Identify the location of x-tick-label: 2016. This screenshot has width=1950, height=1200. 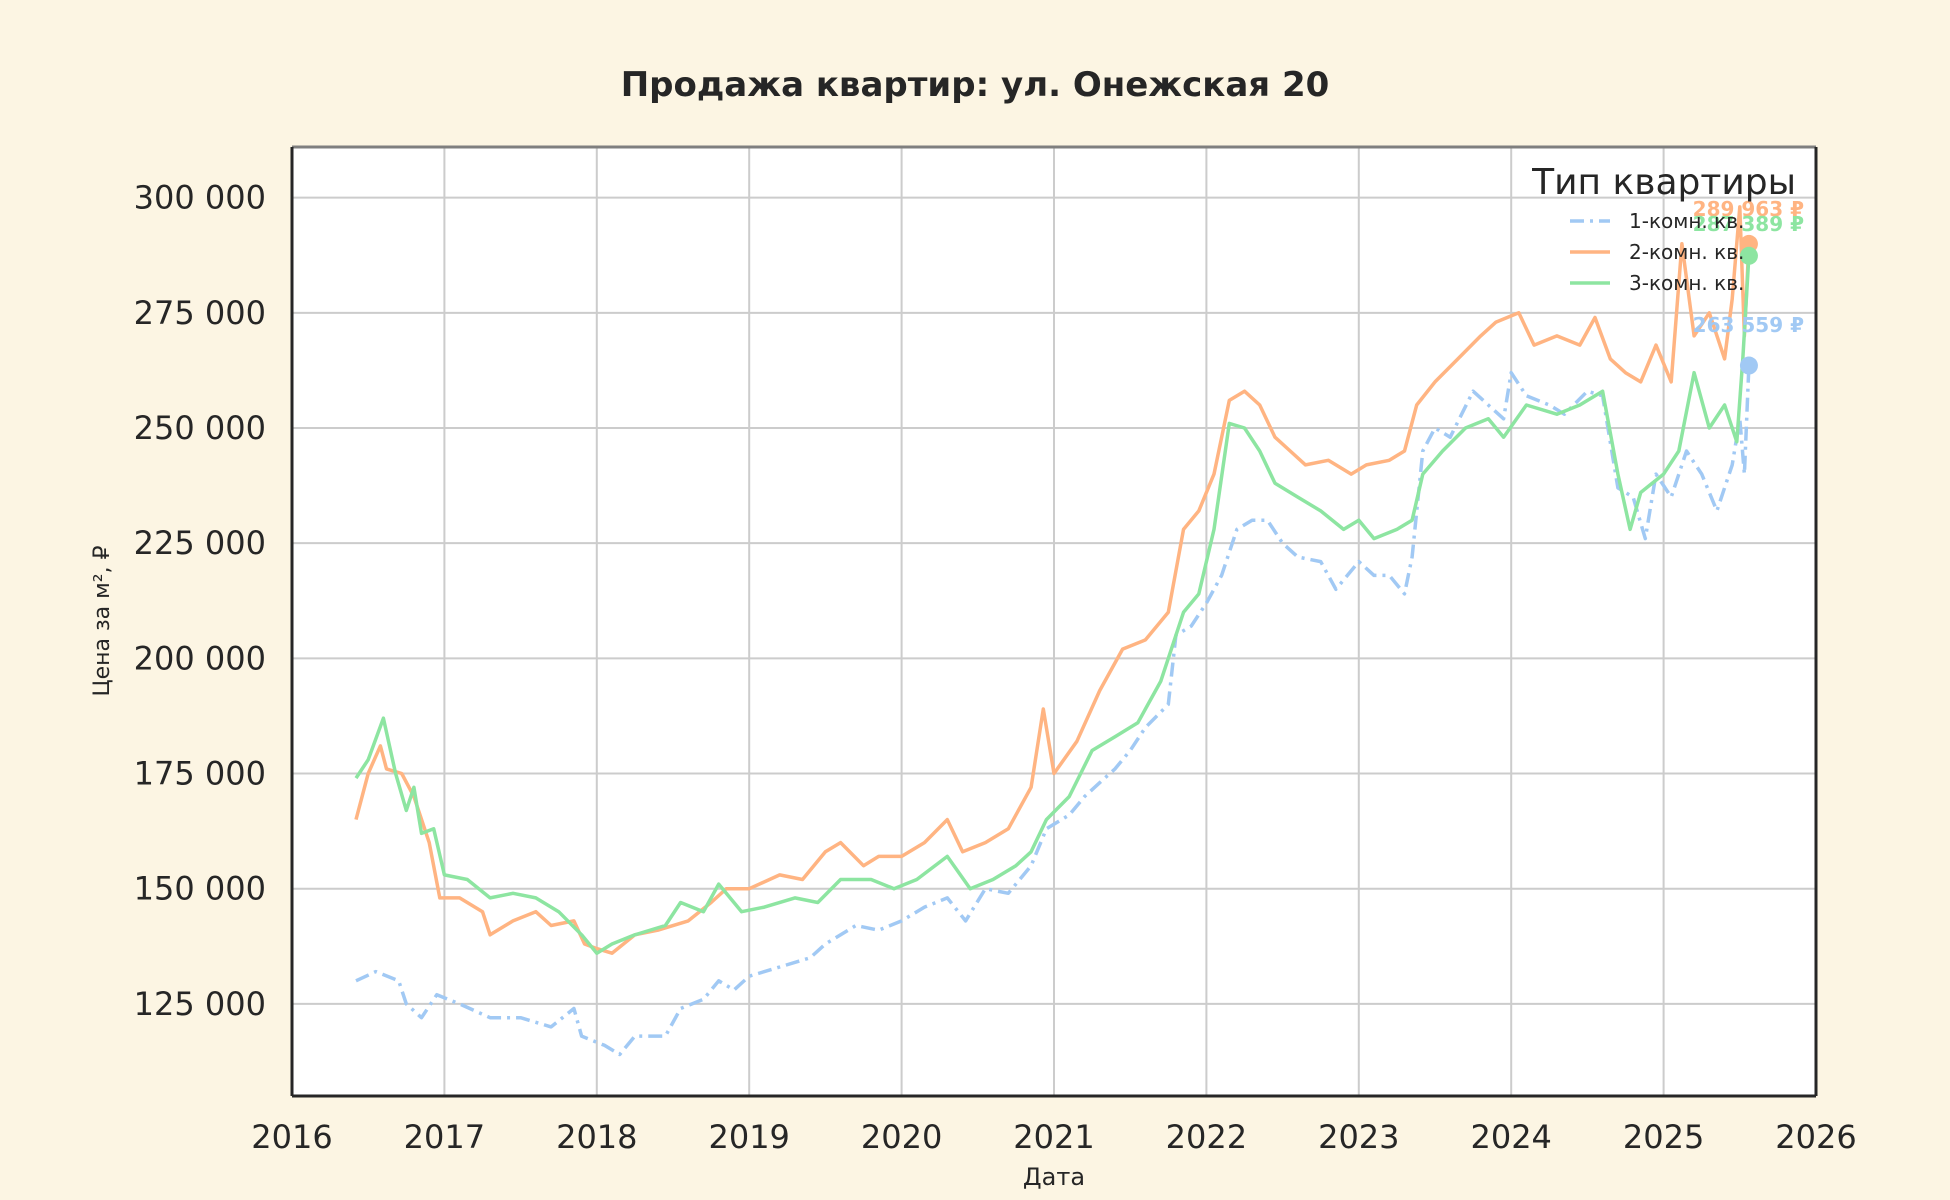
(291, 1137).